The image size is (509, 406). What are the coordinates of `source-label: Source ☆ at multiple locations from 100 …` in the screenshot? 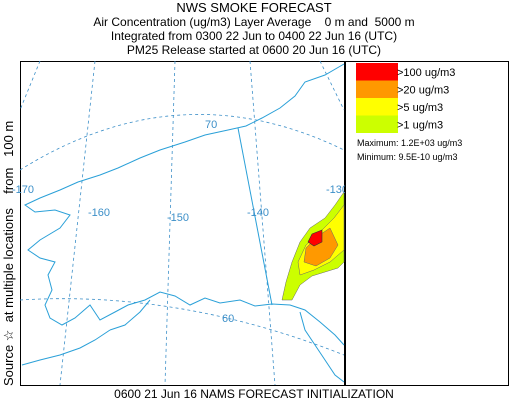 It's located at (8, 253).